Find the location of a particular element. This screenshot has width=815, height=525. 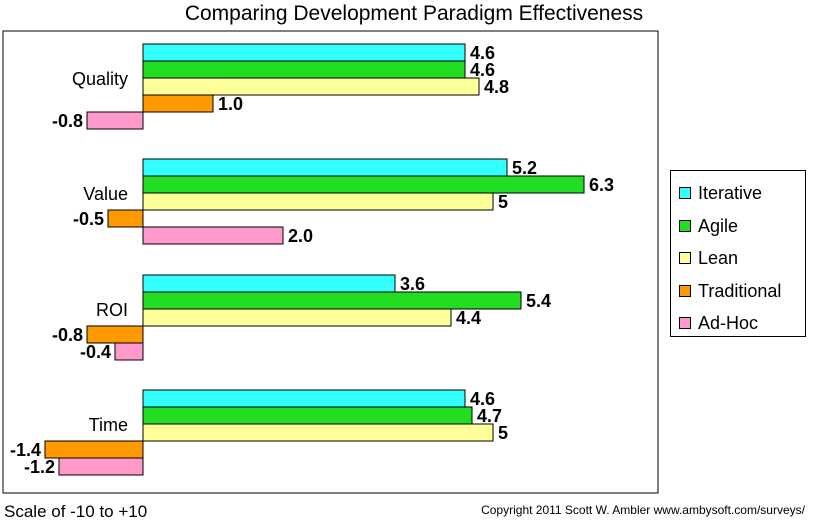

bar-iterative-time is located at coordinates (304, 398).